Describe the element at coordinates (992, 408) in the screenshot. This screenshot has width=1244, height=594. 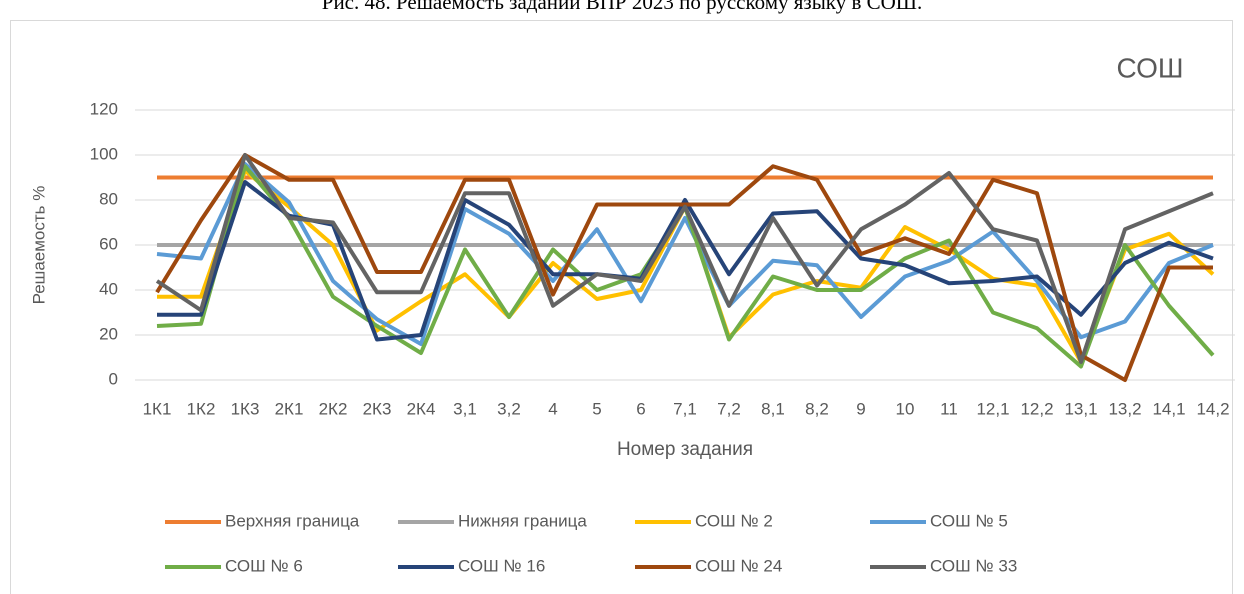
I see `x-tick-label: 12,1` at that location.